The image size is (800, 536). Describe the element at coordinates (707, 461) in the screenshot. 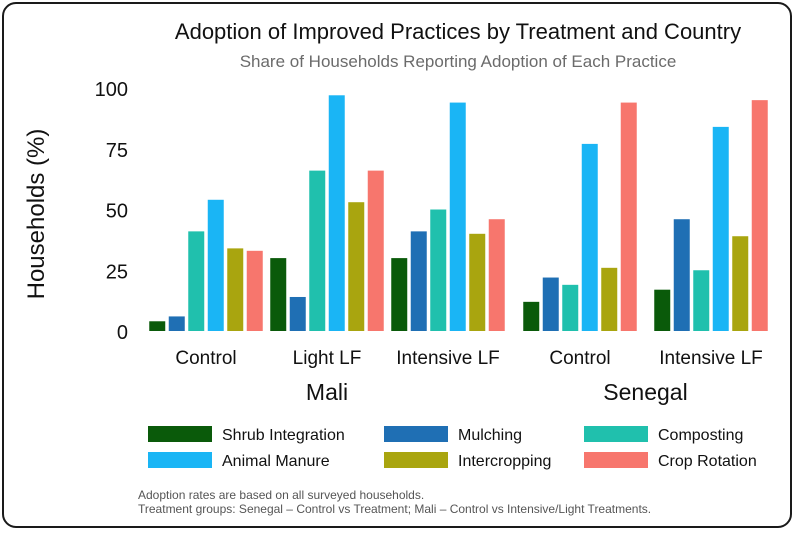

I see `legend-label: Crop Rotation` at that location.